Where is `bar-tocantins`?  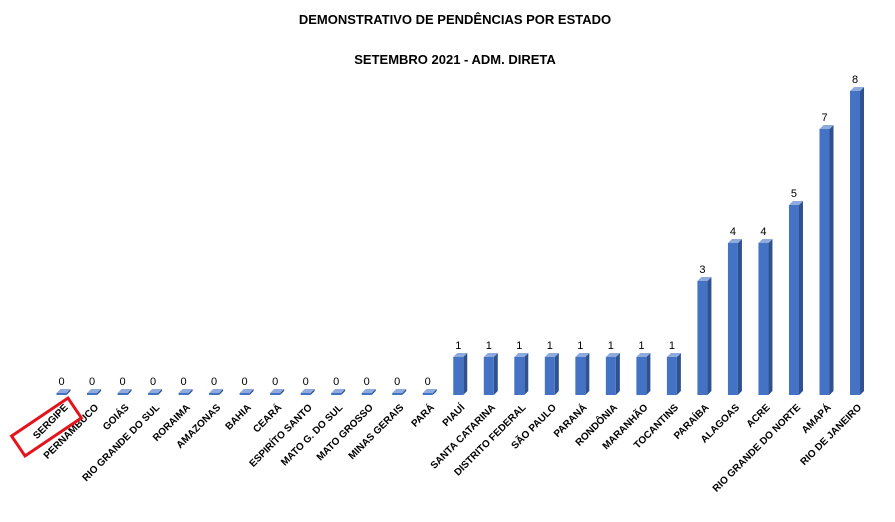
bar-tocantins is located at coordinates (673, 374).